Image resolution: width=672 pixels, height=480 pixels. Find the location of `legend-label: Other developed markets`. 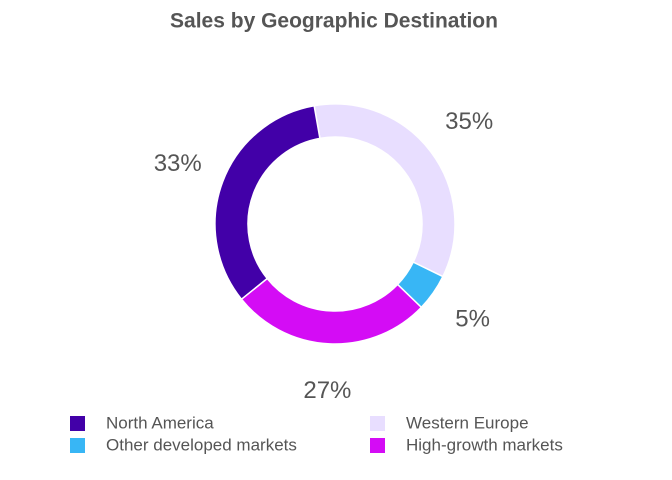

legend-label: Other developed markets is located at coordinates (201, 444).